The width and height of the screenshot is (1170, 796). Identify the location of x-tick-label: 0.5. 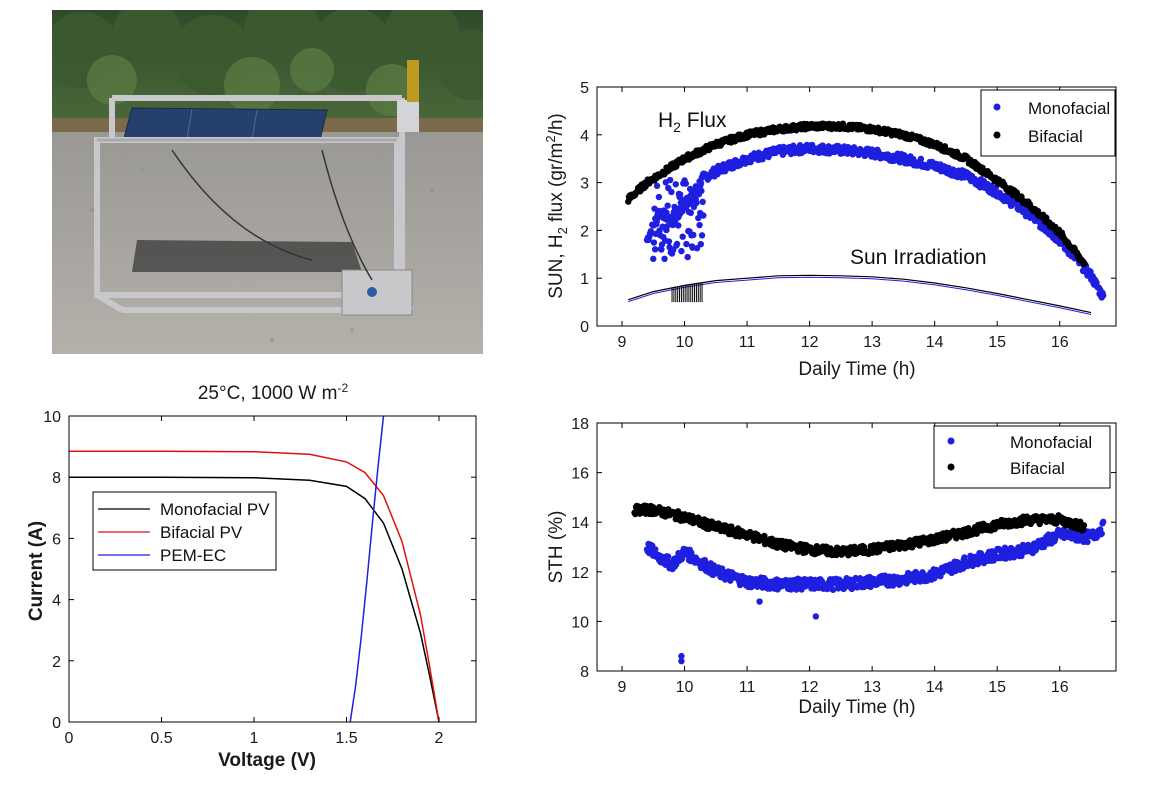
(161, 738).